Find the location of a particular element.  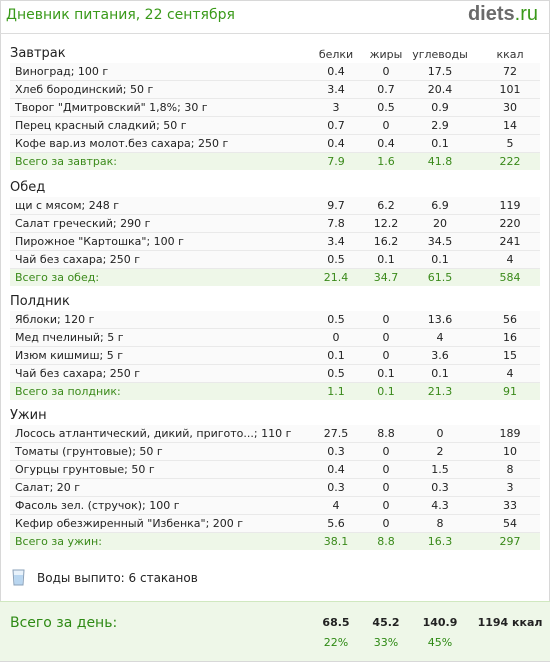

food-kcal: 8 is located at coordinates (510, 469).